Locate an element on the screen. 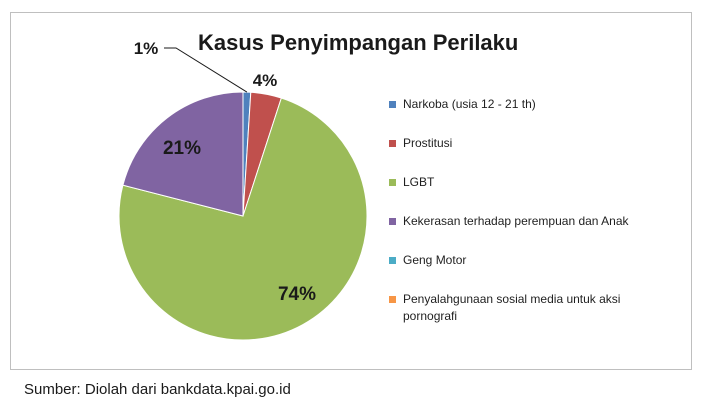 This screenshot has height=409, width=720. data-label: 21% is located at coordinates (182, 148).